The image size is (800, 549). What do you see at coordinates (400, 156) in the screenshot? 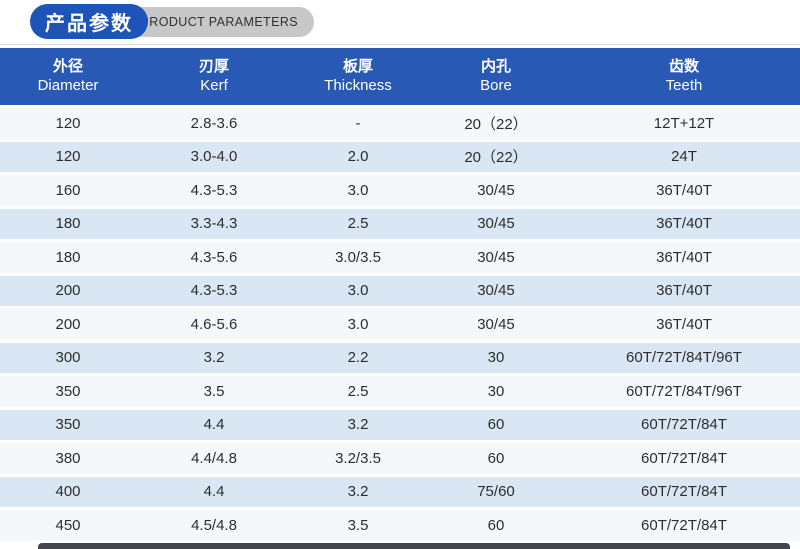
I see `table-row: 120 3.0-4.0 2.0 20（22） 24T` at bounding box center [400, 156].